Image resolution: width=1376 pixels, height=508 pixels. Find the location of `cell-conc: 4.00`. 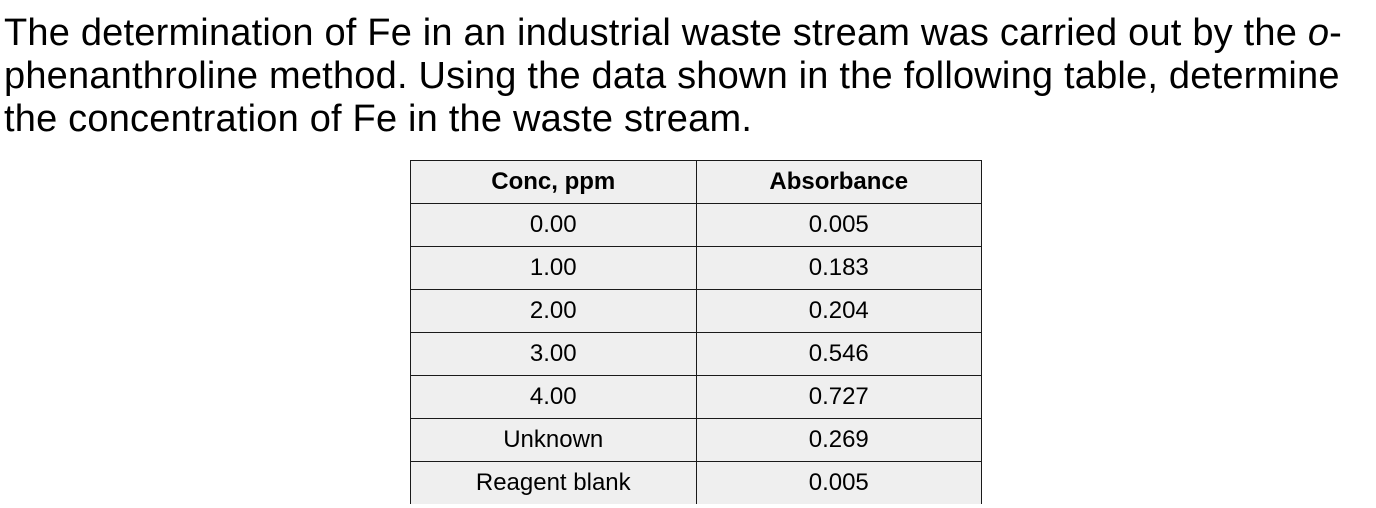

cell-conc: 4.00 is located at coordinates (553, 397).